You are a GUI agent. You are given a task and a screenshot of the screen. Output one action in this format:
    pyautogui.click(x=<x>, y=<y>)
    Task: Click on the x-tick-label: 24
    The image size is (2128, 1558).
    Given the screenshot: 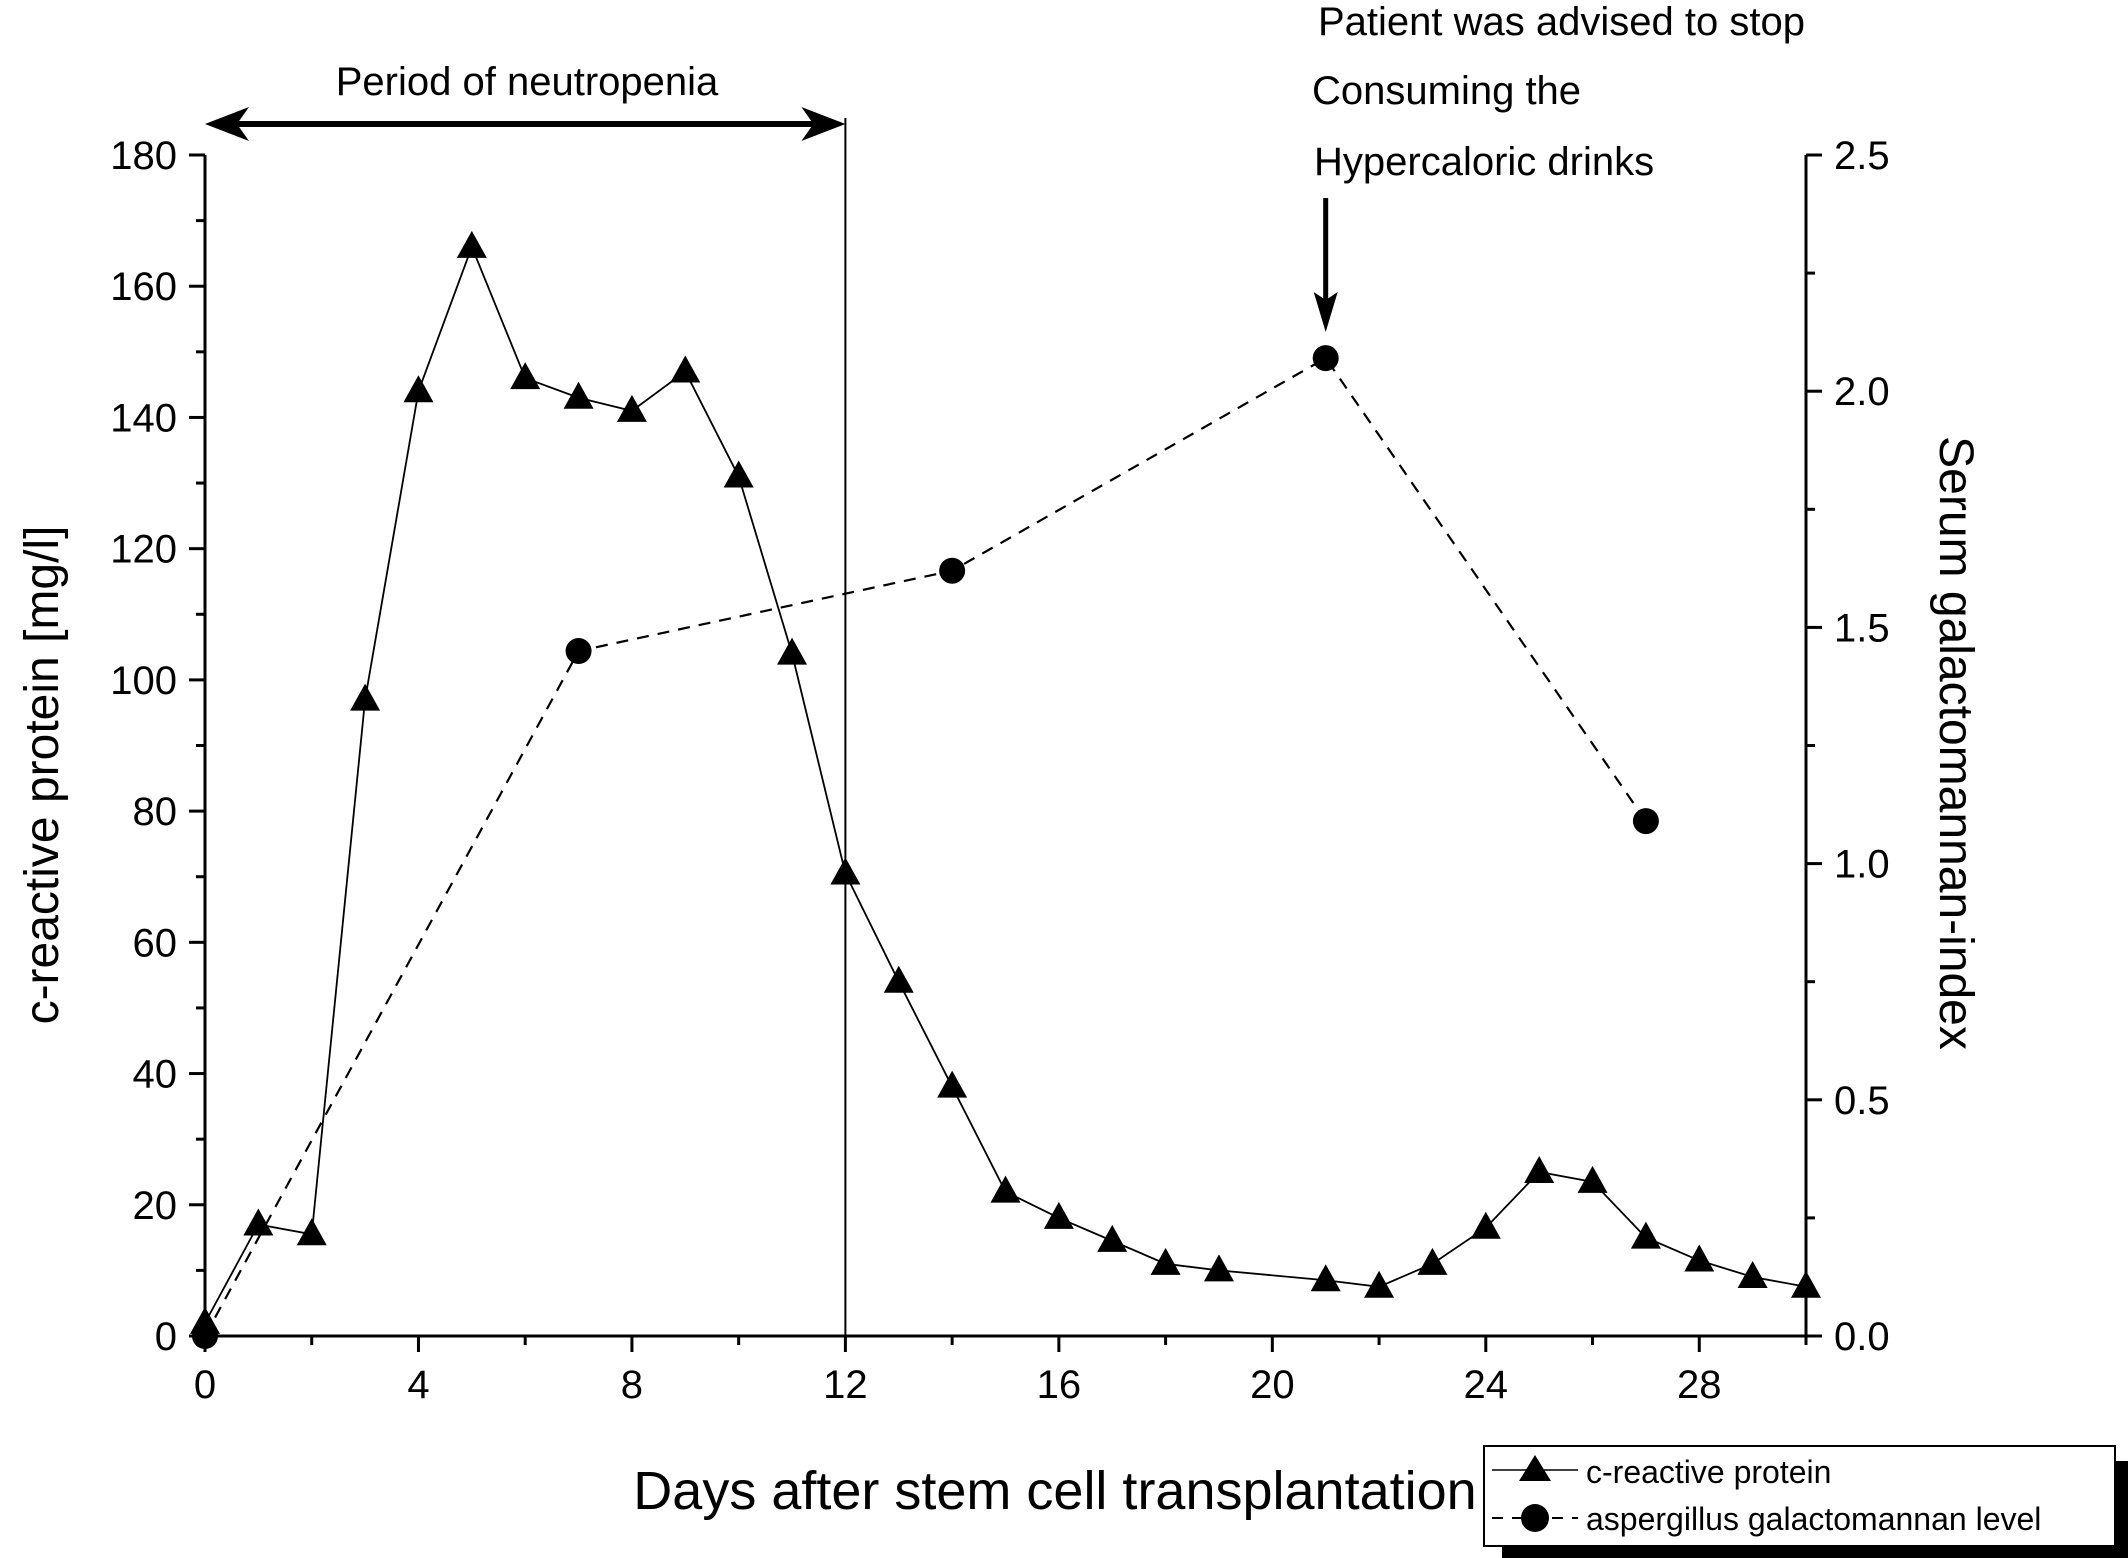 What is the action you would take?
    pyautogui.click(x=1486, y=1385)
    